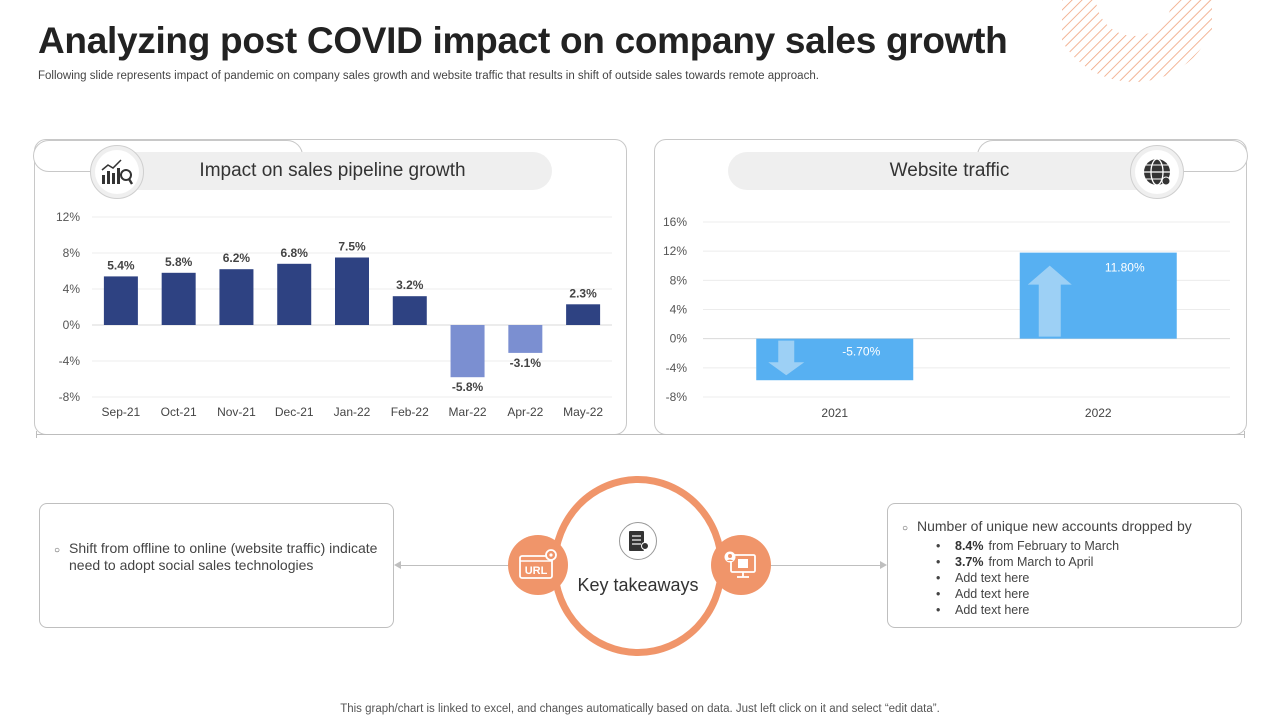  What do you see at coordinates (352, 412) in the screenshot?
I see `x-tick-label: Jan-22` at bounding box center [352, 412].